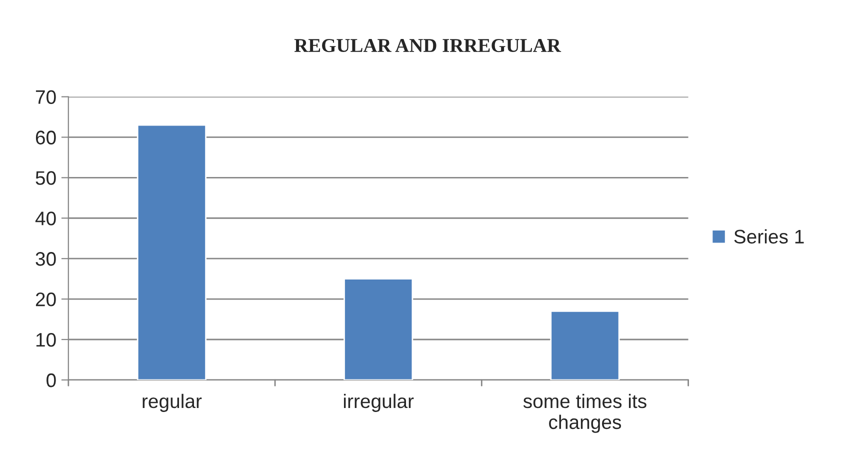  What do you see at coordinates (51, 380) in the screenshot?
I see `y-tick-label: 0` at bounding box center [51, 380].